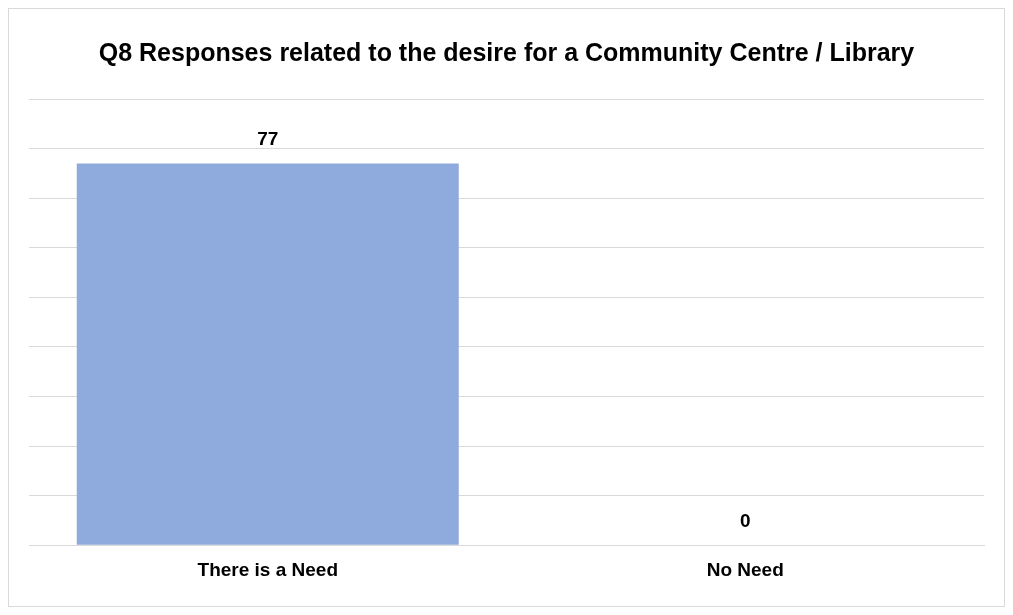 This screenshot has height=615, width=1013. What do you see at coordinates (745, 569) in the screenshot?
I see `x-tick-label: No Need` at bounding box center [745, 569].